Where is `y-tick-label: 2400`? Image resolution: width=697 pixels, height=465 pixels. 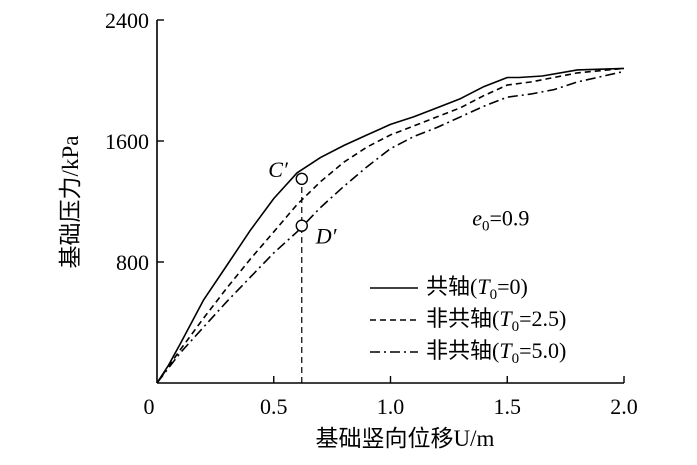 y-tick-label: 2400 is located at coordinates (127, 20).